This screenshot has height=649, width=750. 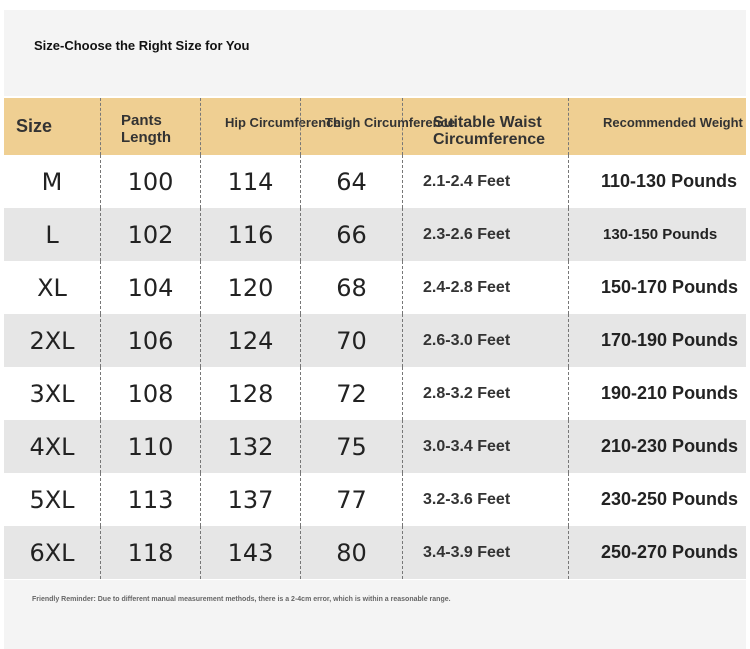 I want to click on title-panel: Size-Choose the Right Size for You, so click(x=375, y=53).